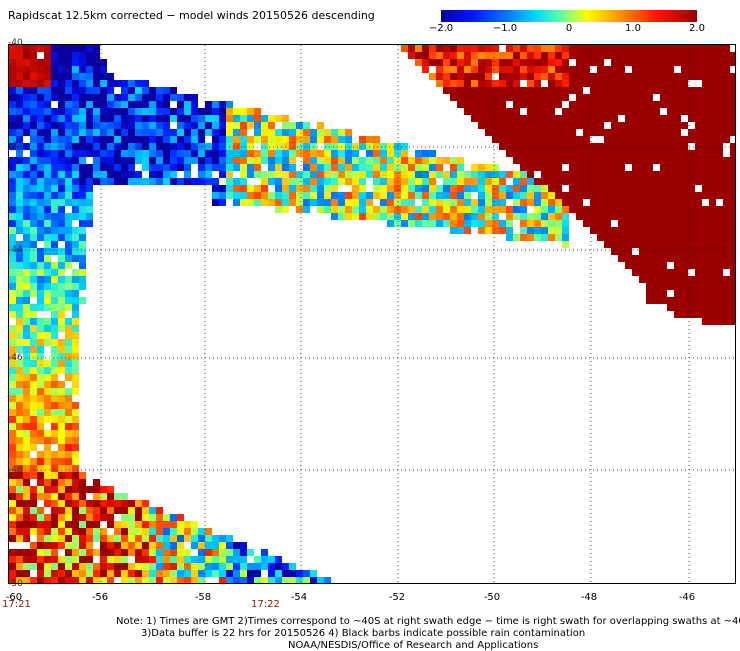 This screenshot has width=740, height=651. What do you see at coordinates (697, 28) in the screenshot?
I see `colorbar-label: 2.0` at bounding box center [697, 28].